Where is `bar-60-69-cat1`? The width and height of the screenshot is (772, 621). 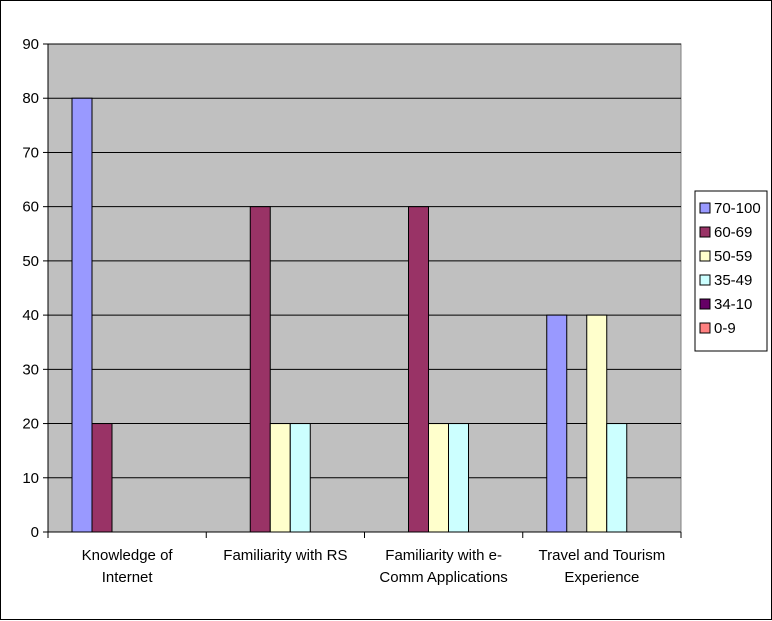
bar-60-69-cat1 is located at coordinates (260, 369).